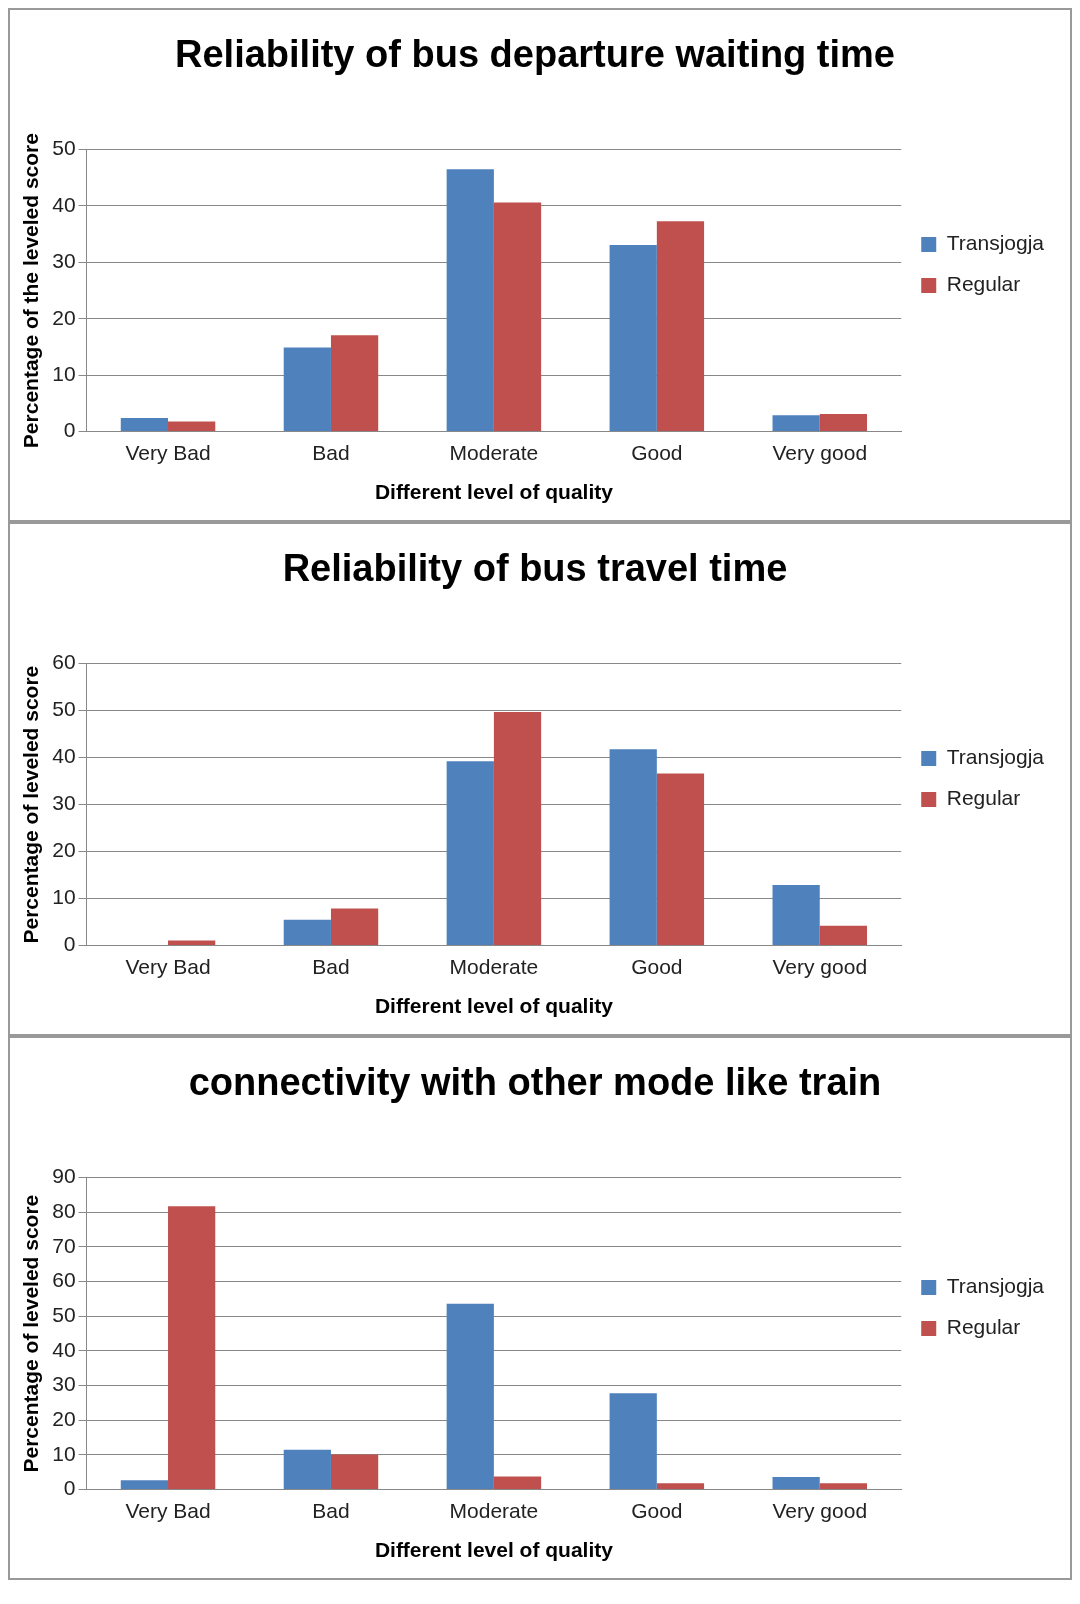  Describe the element at coordinates (535, 54) in the screenshot. I see `chart-title: Reliability of bus departure waiting time` at that location.